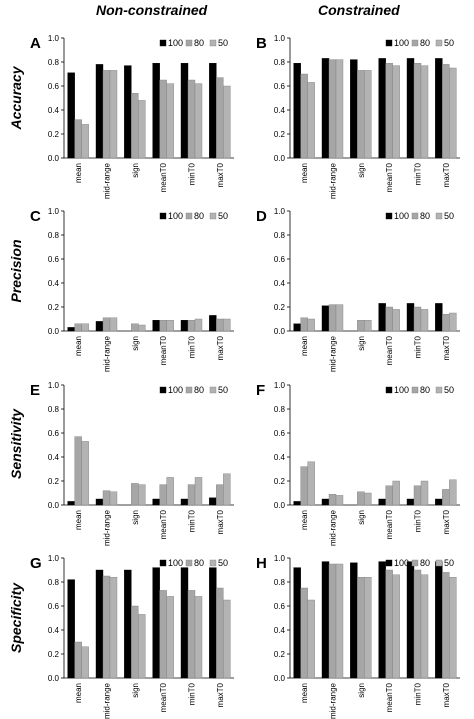  Describe the element at coordinates (107, 353) in the screenshot. I see `x-tick-label-c-1: mid-range` at that location.